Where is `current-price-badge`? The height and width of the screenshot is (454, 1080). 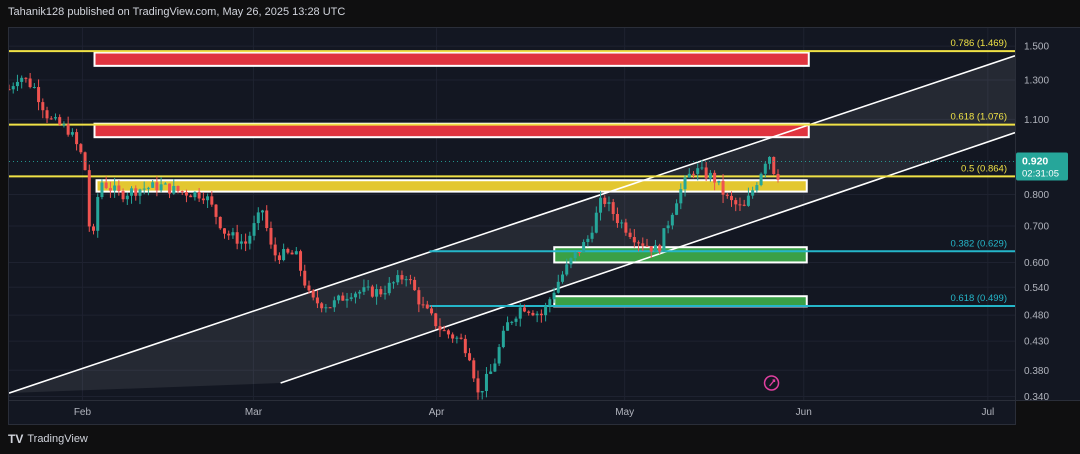 current-price-badge is located at coordinates (1042, 166).